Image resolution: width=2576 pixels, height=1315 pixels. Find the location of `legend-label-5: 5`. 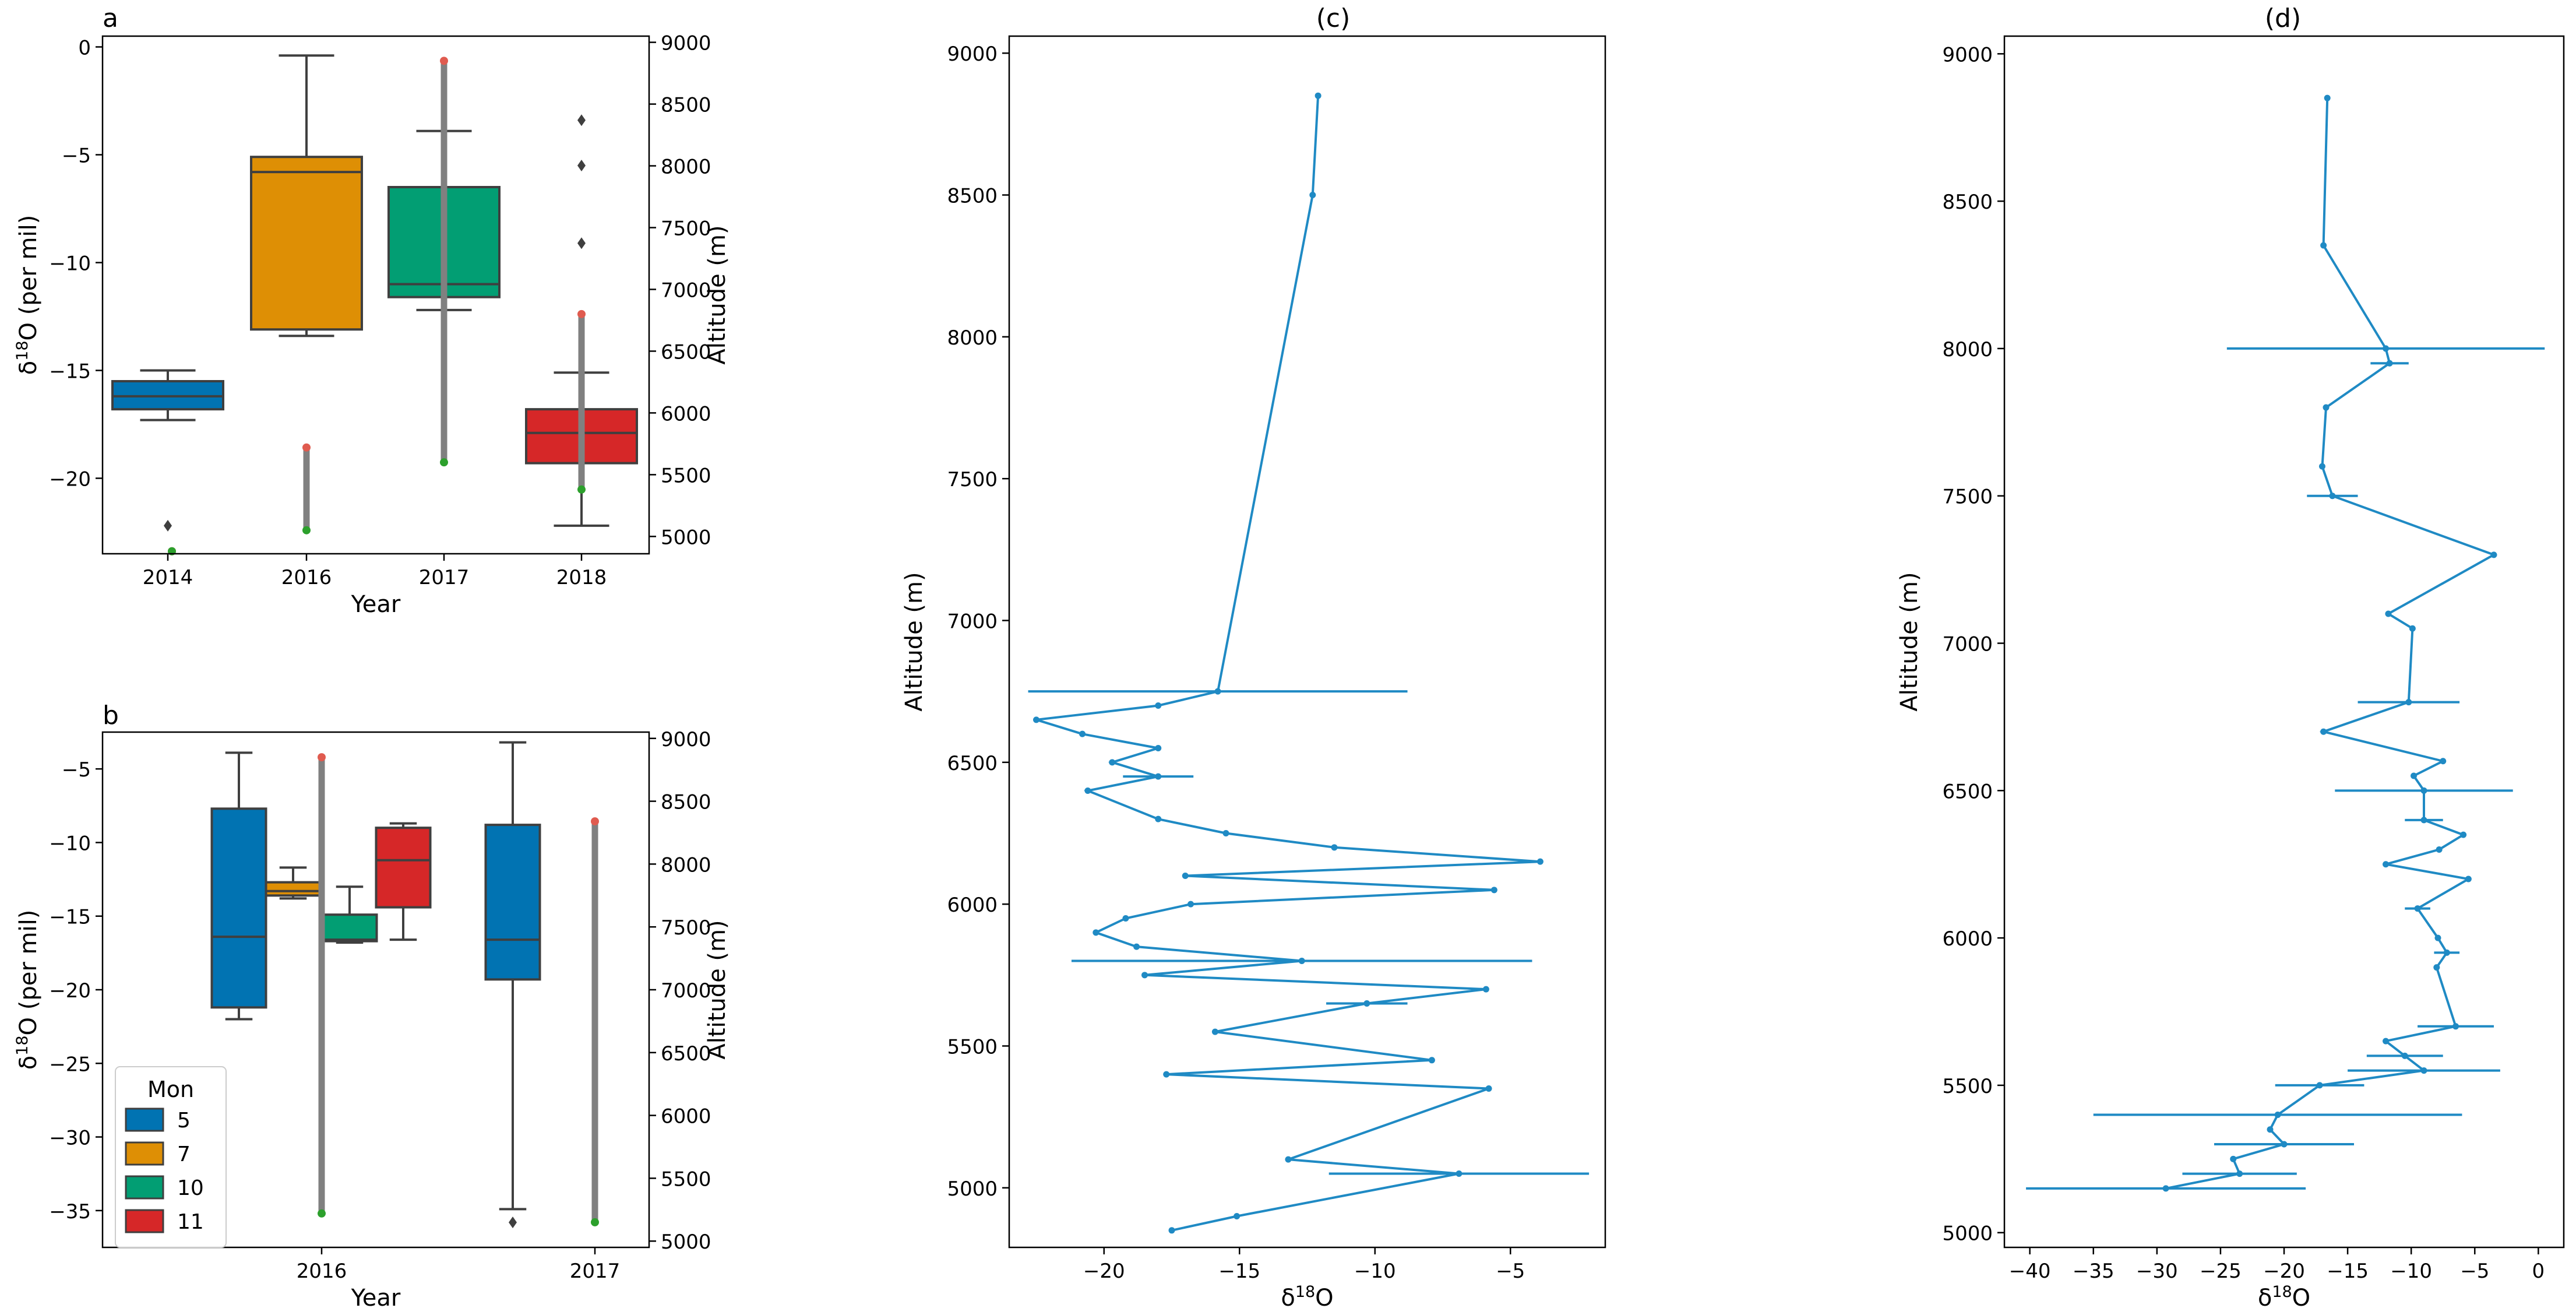

legend-label-5: 5 is located at coordinates (184, 1121).